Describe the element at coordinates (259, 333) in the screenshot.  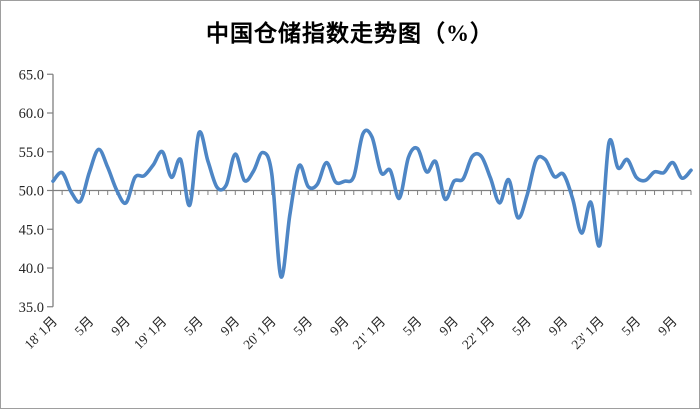
I see `x-axis-tick-label: 20' 1月` at that location.